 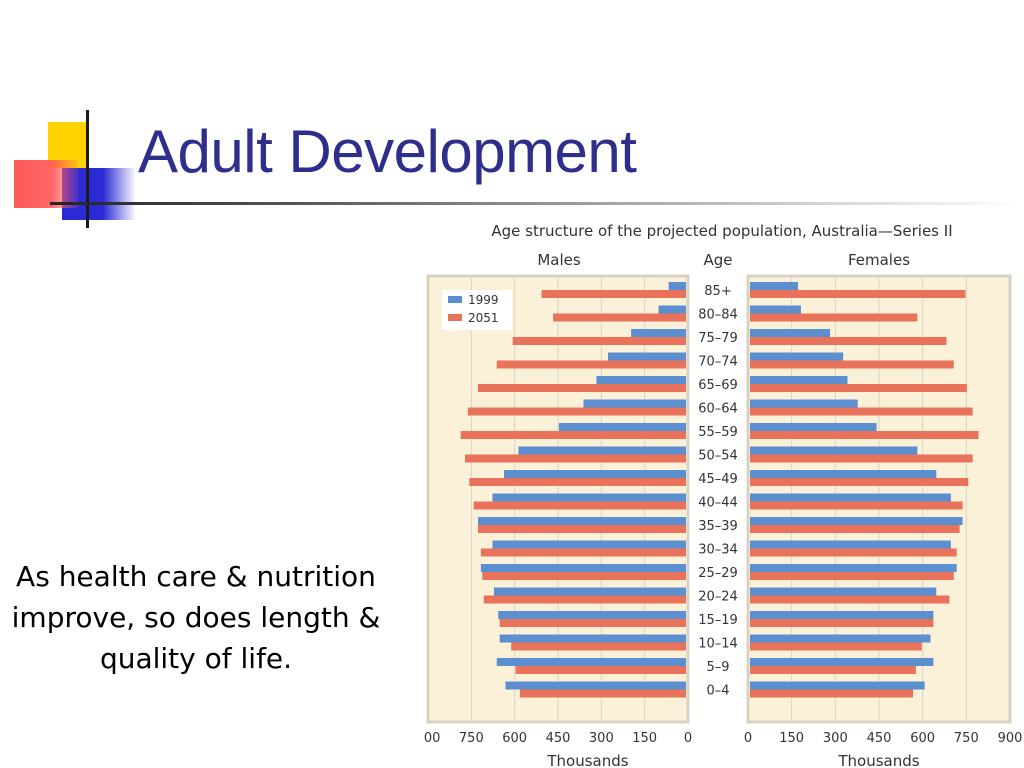 What do you see at coordinates (791, 738) in the screenshot?
I see `females-tick-label: 150` at bounding box center [791, 738].